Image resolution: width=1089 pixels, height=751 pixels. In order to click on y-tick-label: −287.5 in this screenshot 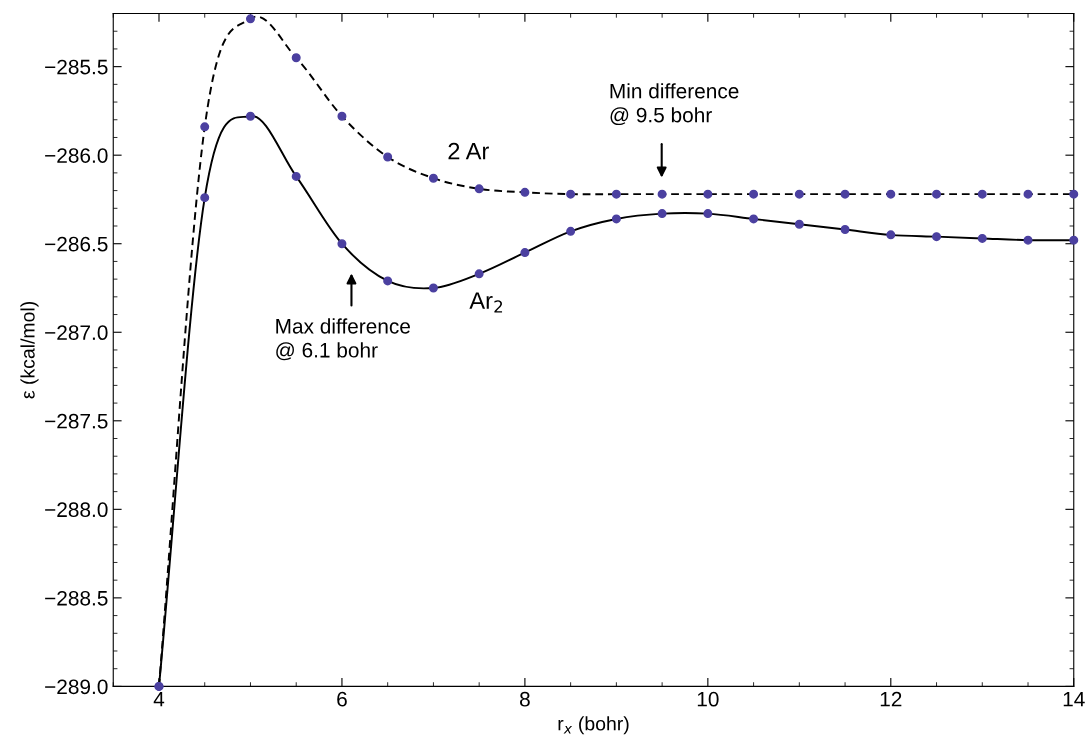, I will do `click(76, 421)`.